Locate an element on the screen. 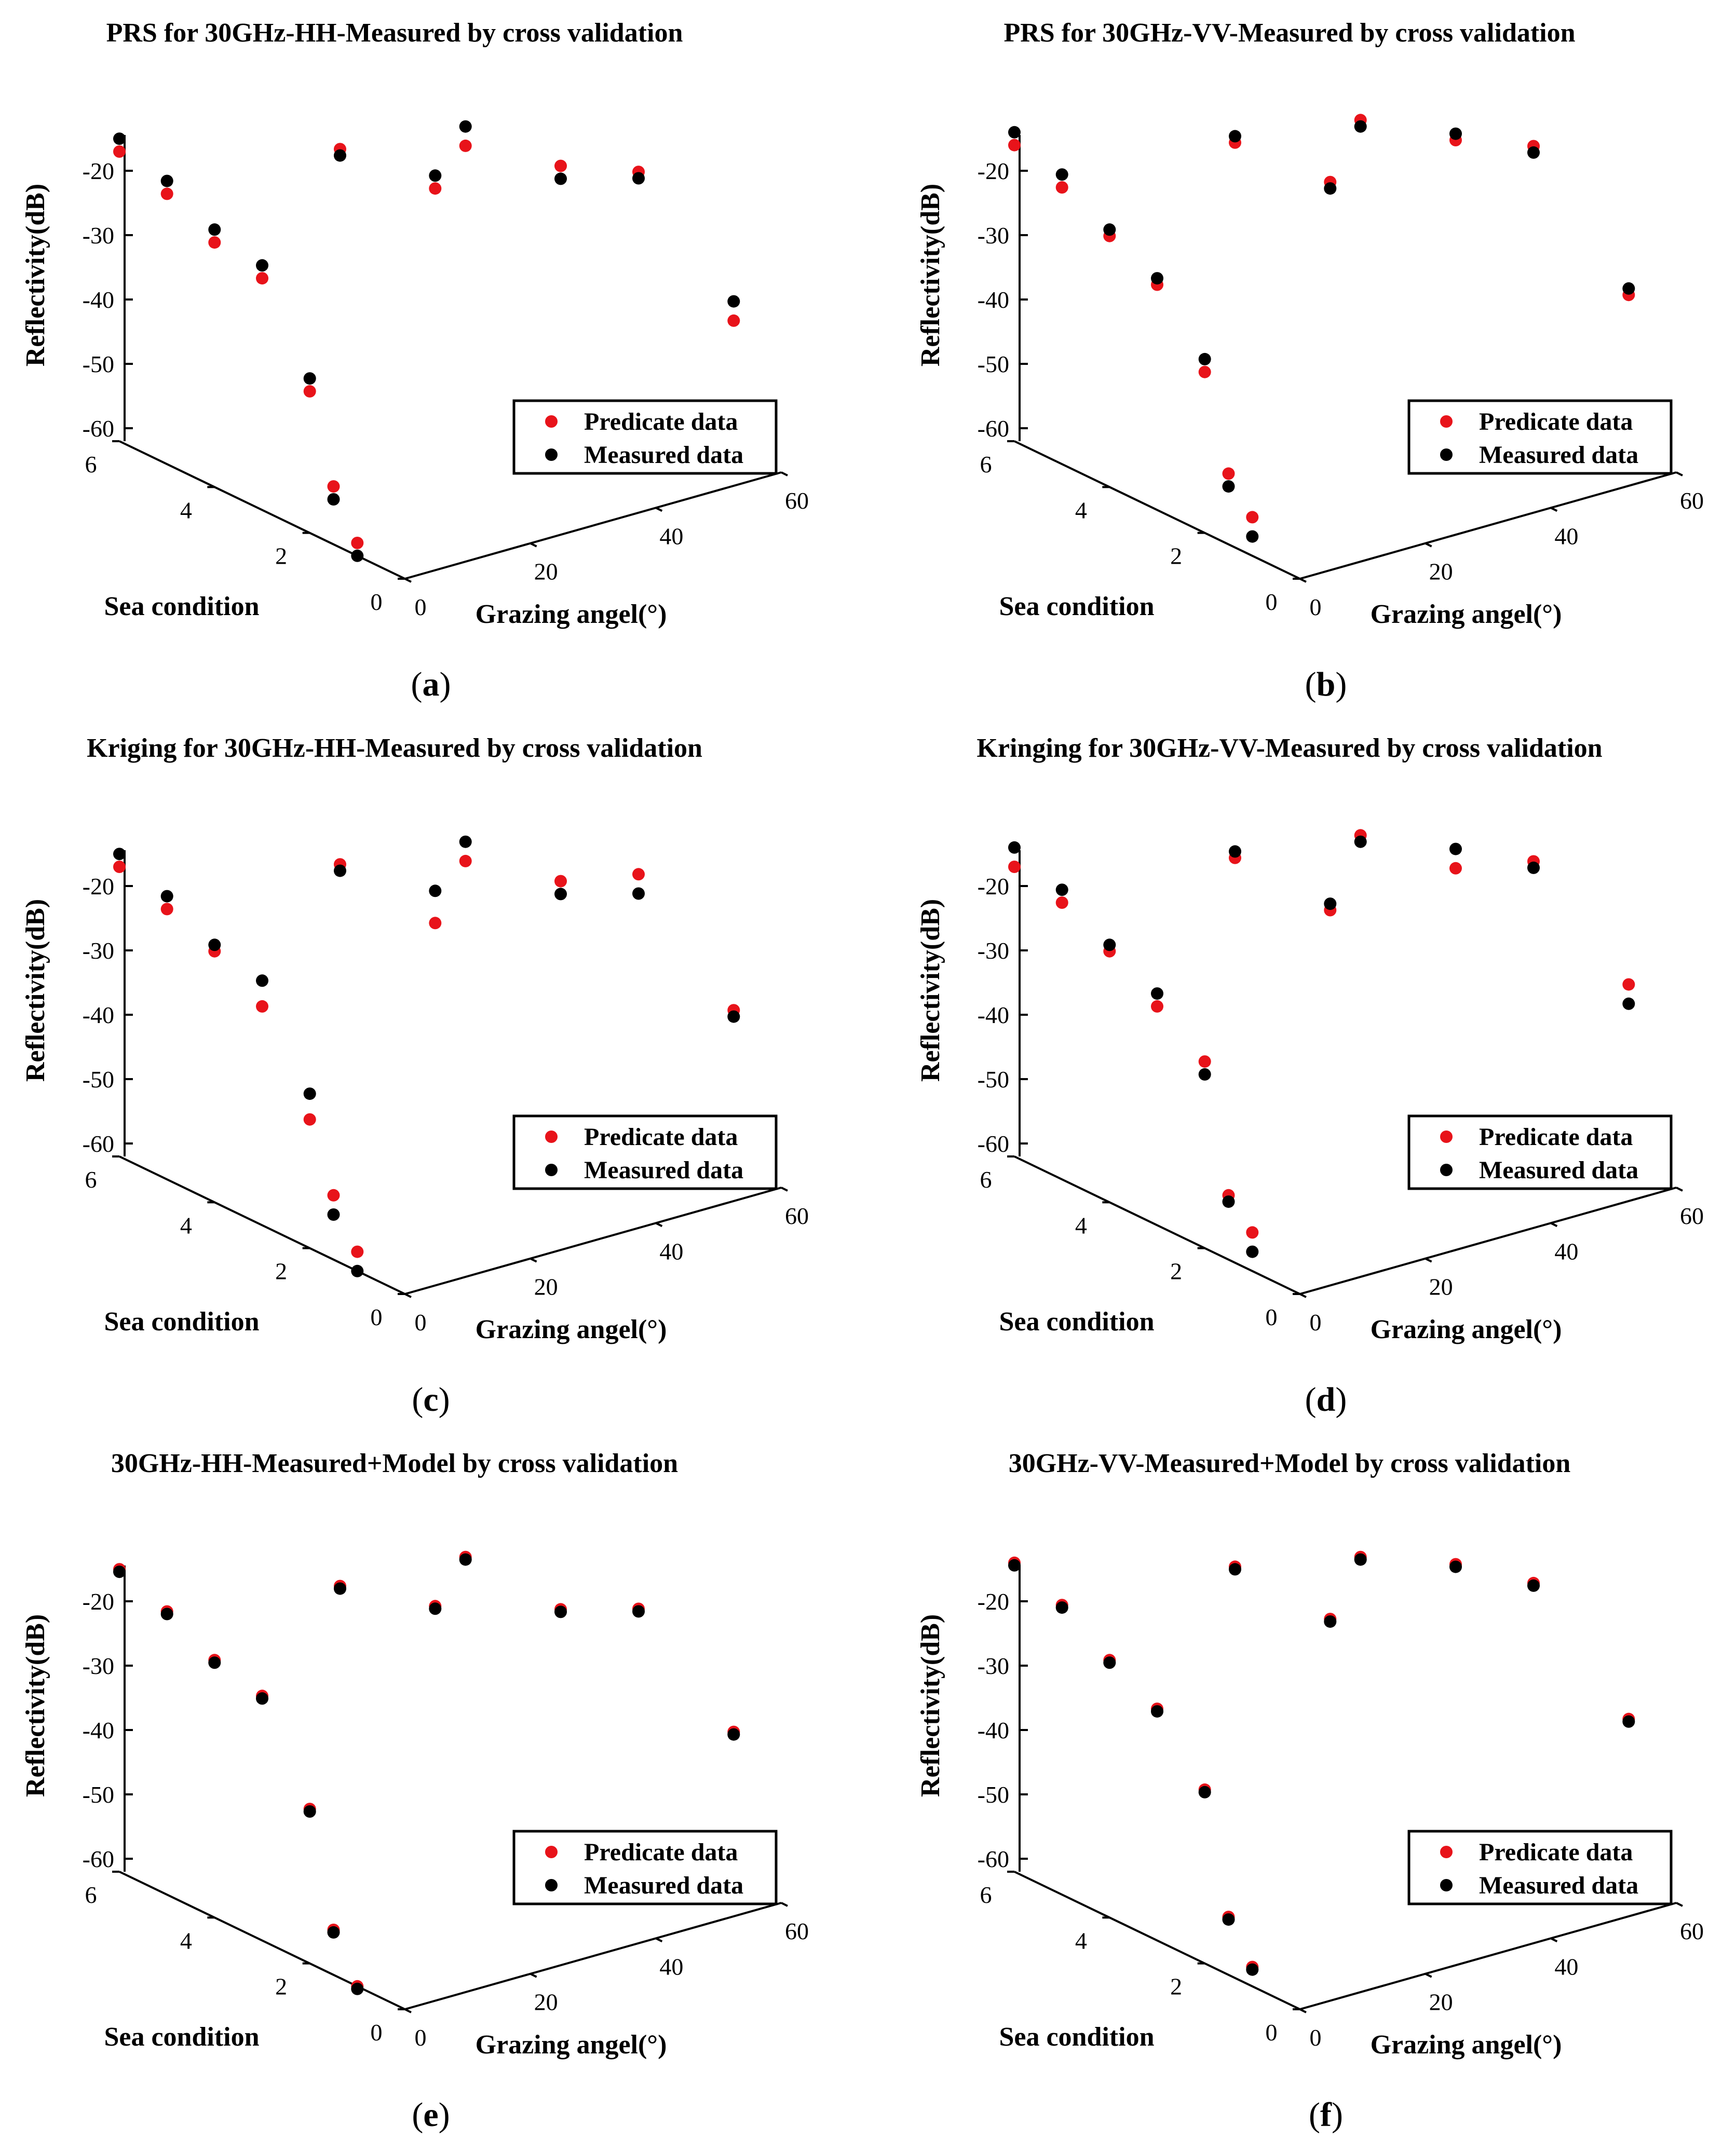 This screenshot has height=2152, width=1736. x-tick-label: 0 is located at coordinates (1316, 607).